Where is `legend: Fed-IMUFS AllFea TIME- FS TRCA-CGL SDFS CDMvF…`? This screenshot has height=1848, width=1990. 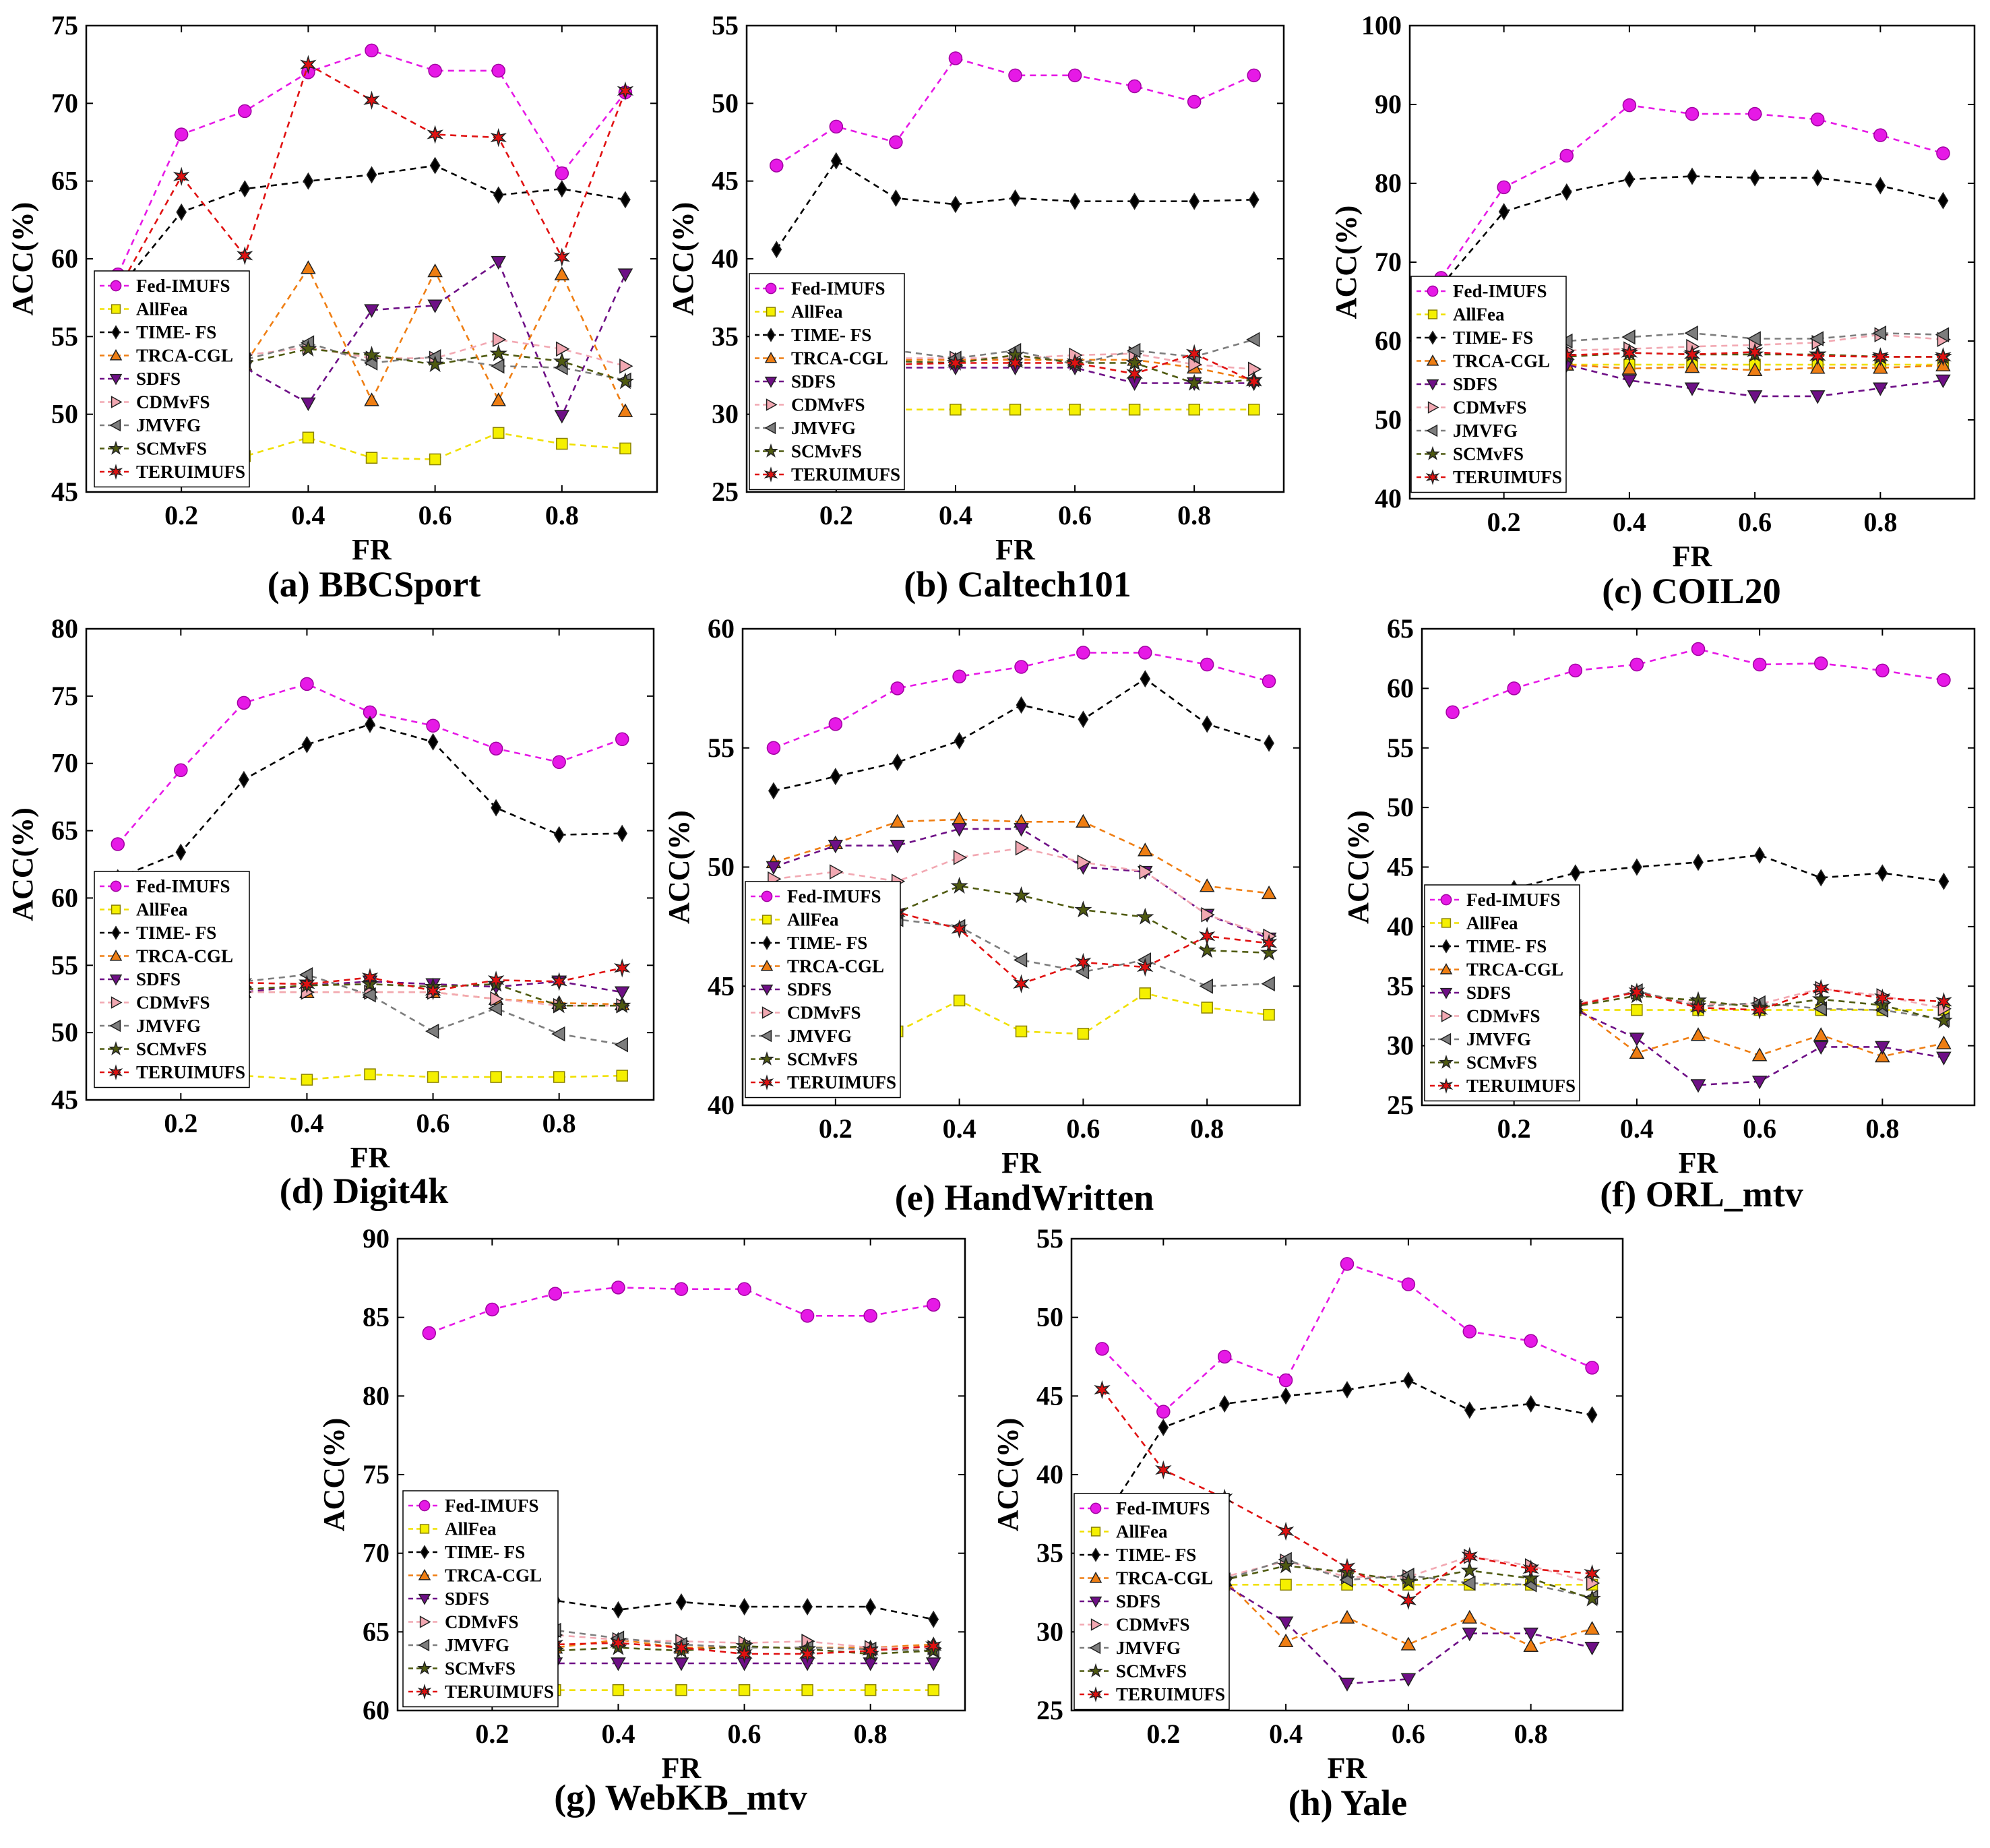 legend: Fed-IMUFS AllFea TIME- FS TRCA-CGL SDFS CDMvF… is located at coordinates (172, 379).